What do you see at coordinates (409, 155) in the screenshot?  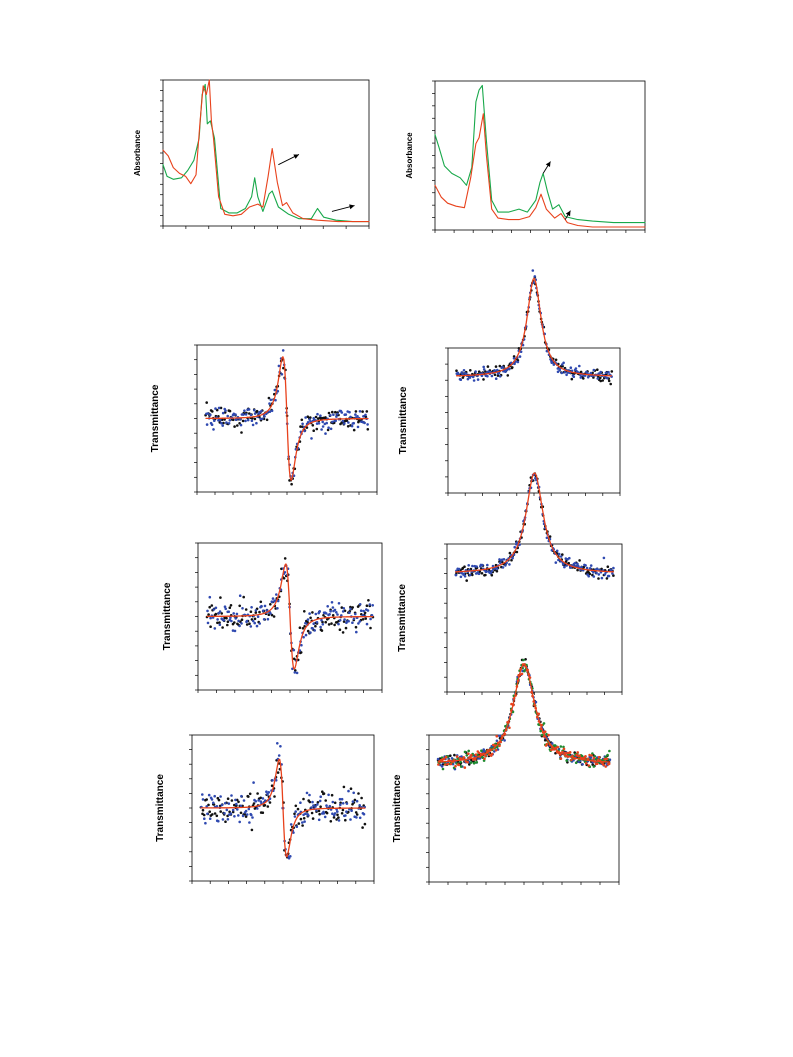 I see `y-axis-label: Absorbance` at bounding box center [409, 155].